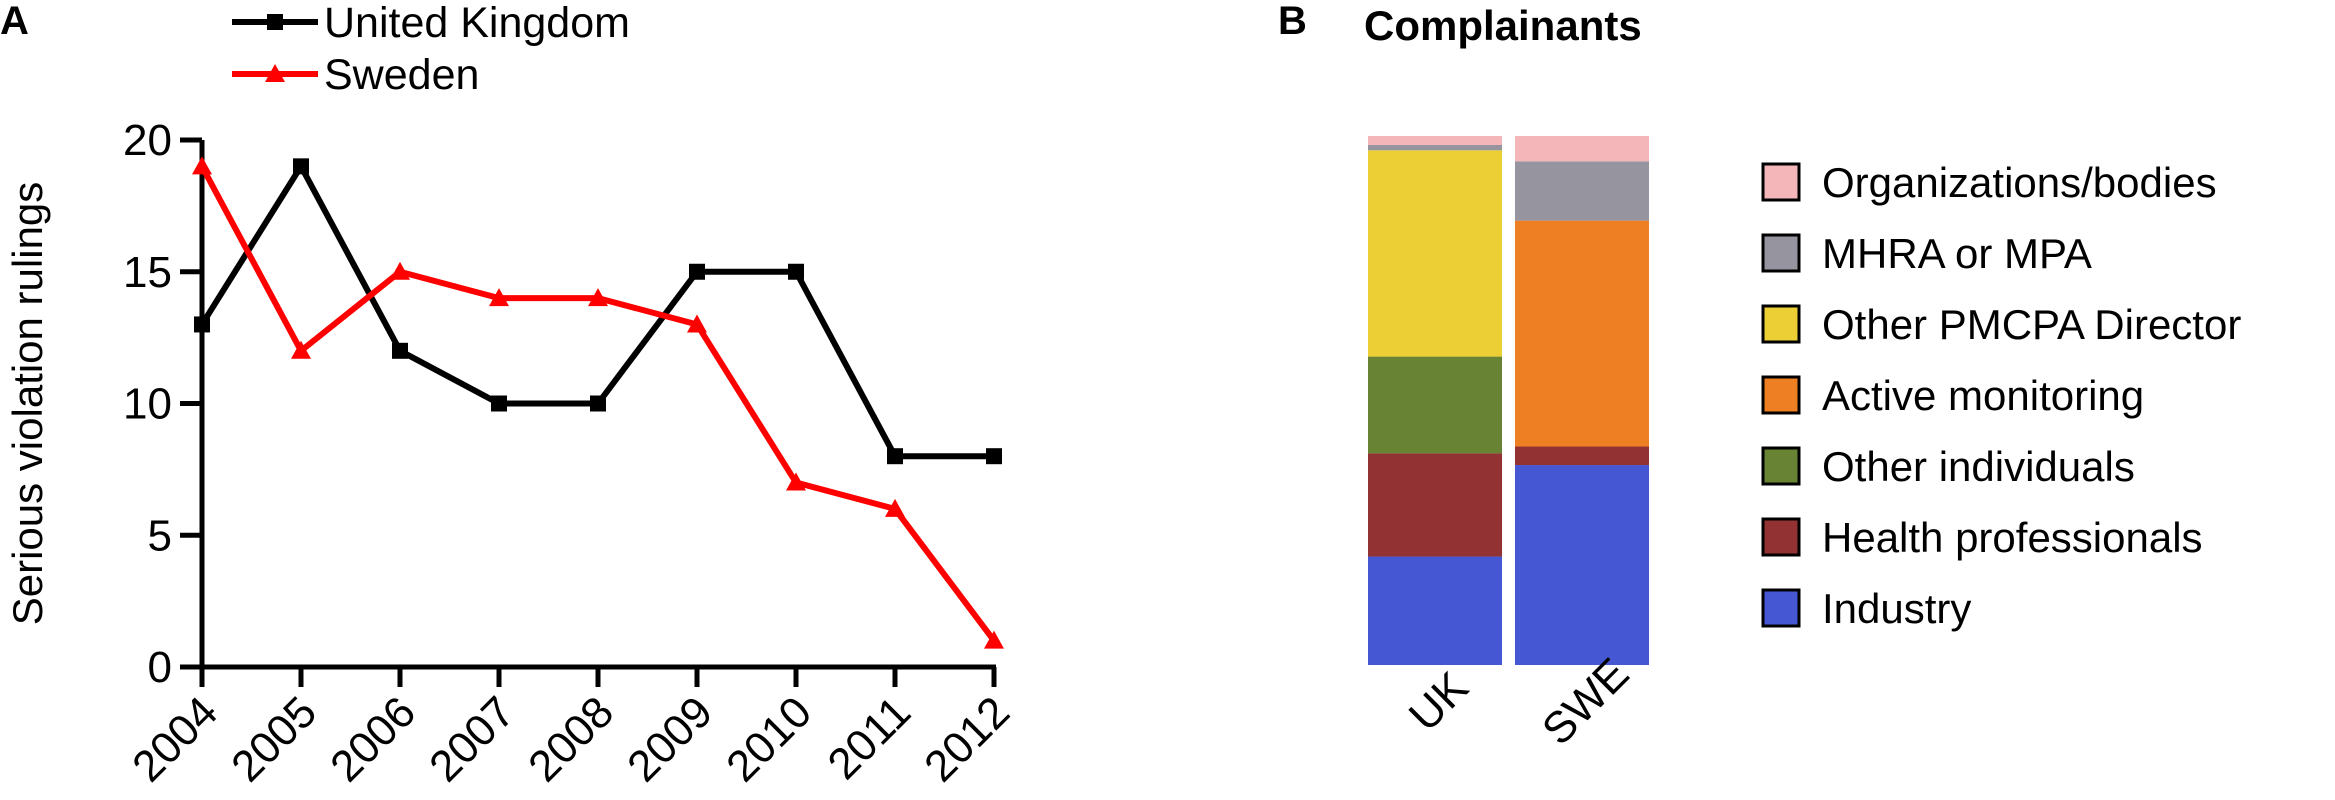 This screenshot has width=2335, height=800. What do you see at coordinates (477, 23) in the screenshot?
I see `legend-label: United Kingdom` at bounding box center [477, 23].